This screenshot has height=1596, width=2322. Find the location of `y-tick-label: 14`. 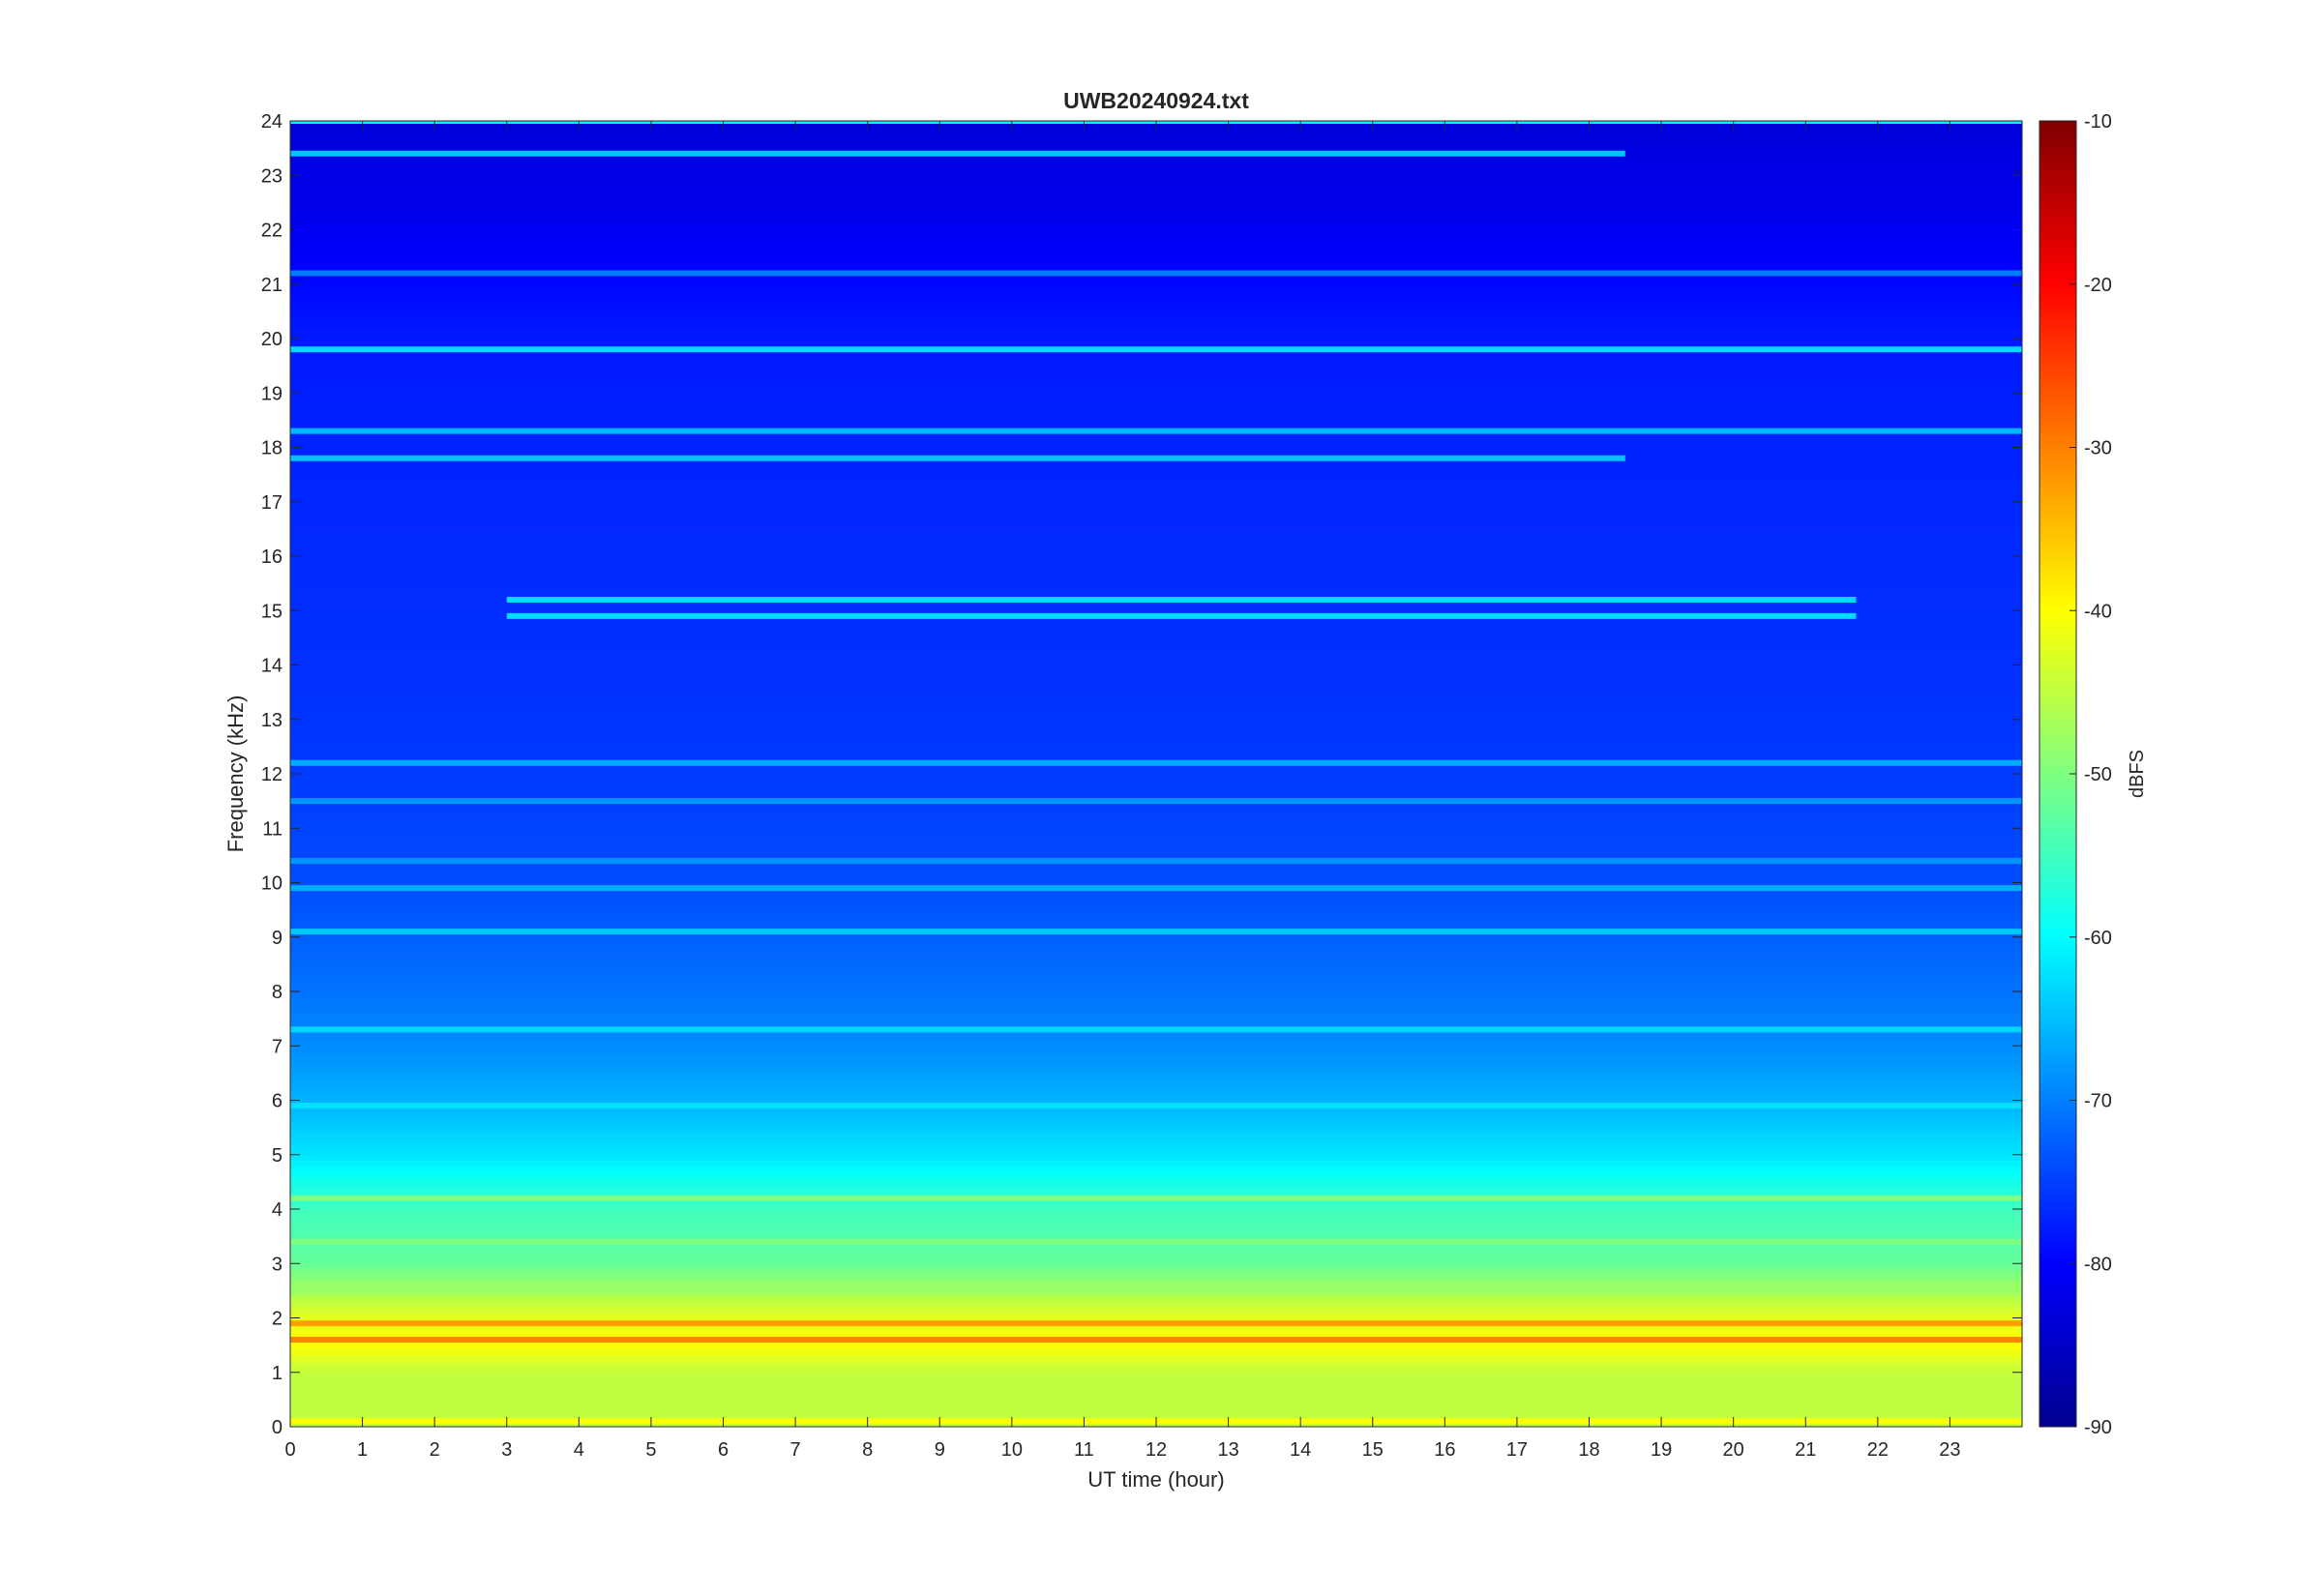

y-tick-label: 14 is located at coordinates (272, 666).